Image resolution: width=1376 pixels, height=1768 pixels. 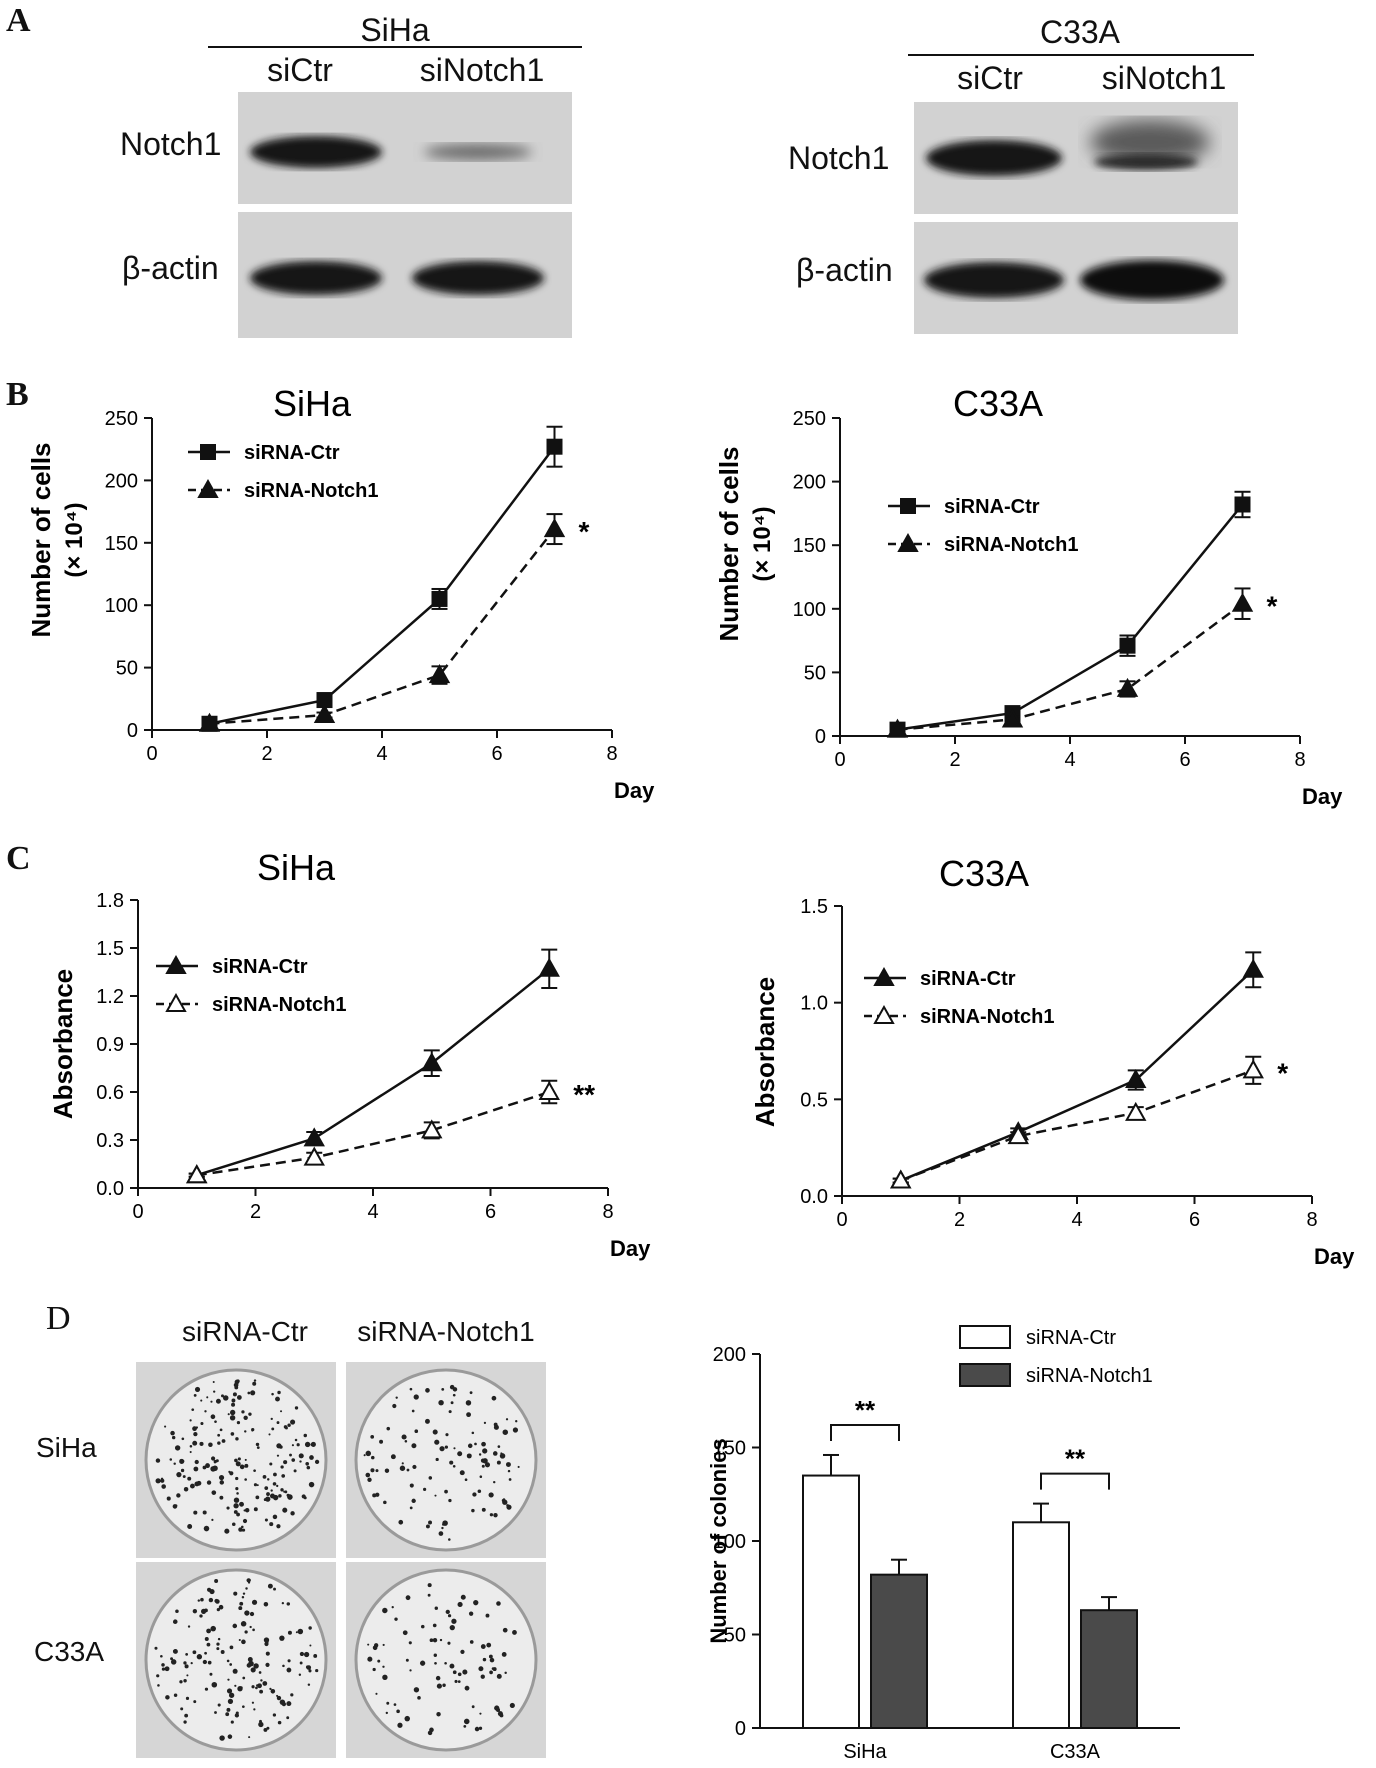 What do you see at coordinates (151, 754) in the screenshot?
I see `x-tick-label: 0` at bounding box center [151, 754].